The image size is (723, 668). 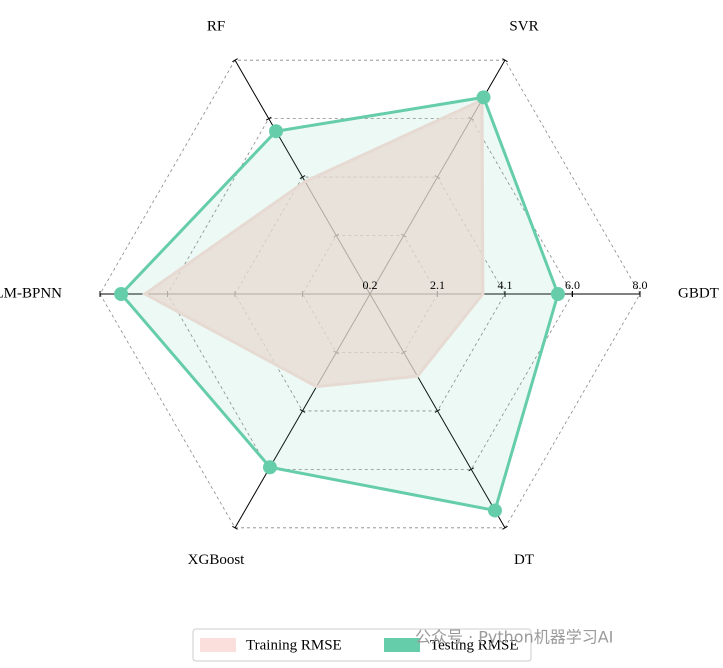 I want to click on category-label: LM-BPNN, so click(x=31, y=293).